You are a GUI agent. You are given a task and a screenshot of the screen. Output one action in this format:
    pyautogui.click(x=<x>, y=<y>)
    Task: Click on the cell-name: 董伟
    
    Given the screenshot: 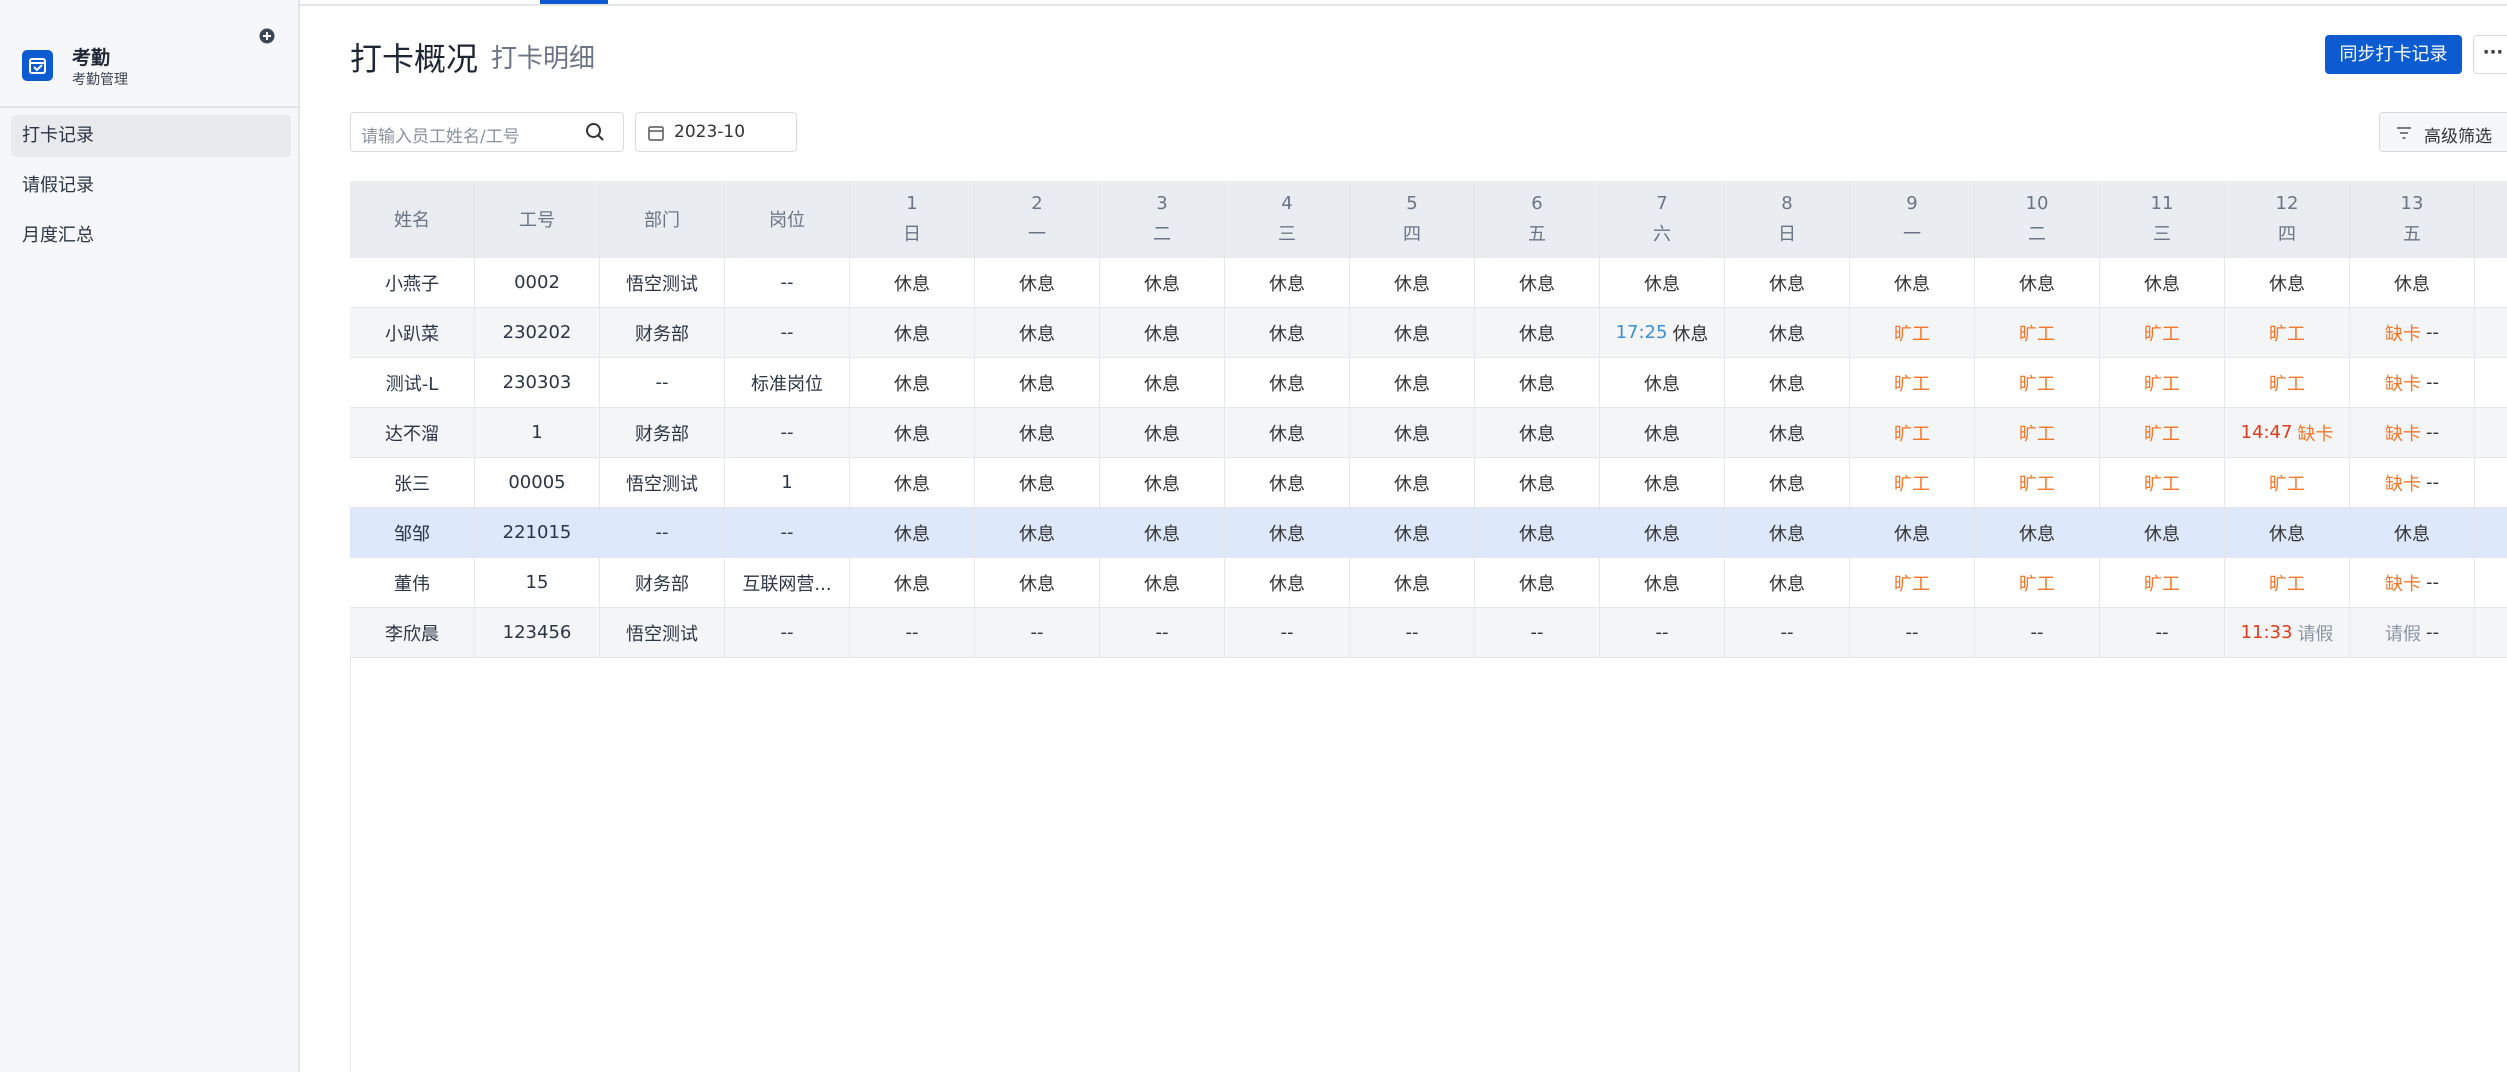 What is the action you would take?
    pyautogui.click(x=412, y=583)
    